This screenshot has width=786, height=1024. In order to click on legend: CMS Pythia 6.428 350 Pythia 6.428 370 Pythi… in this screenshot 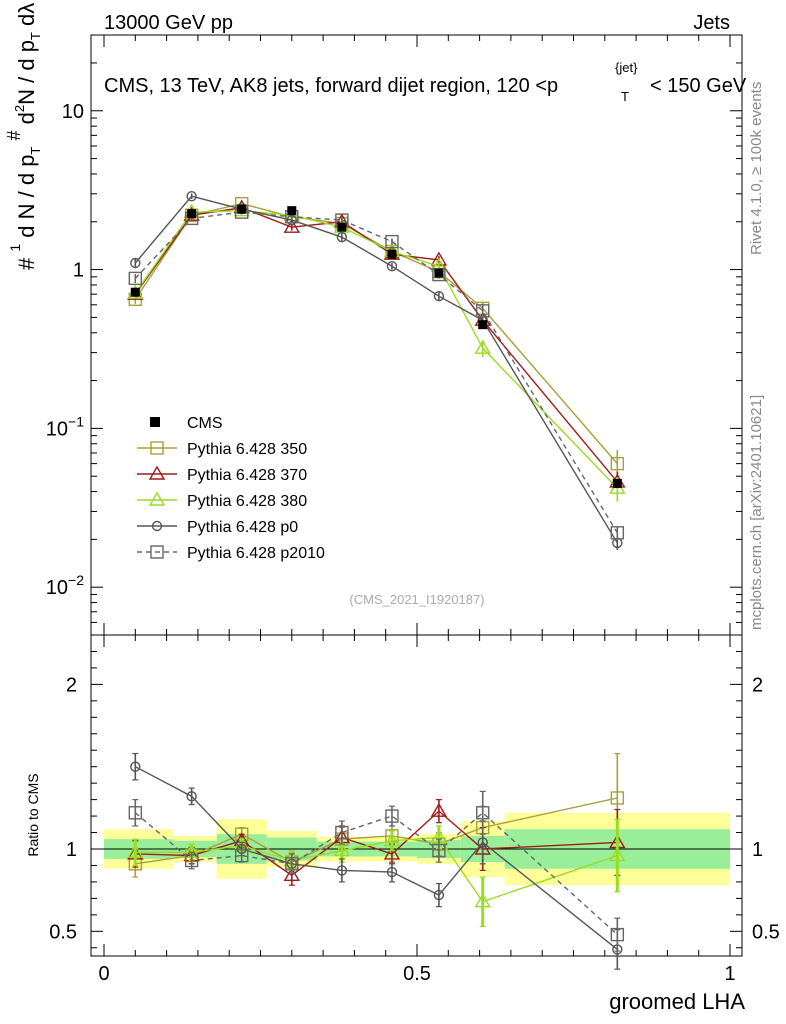, I will do `click(231, 488)`.